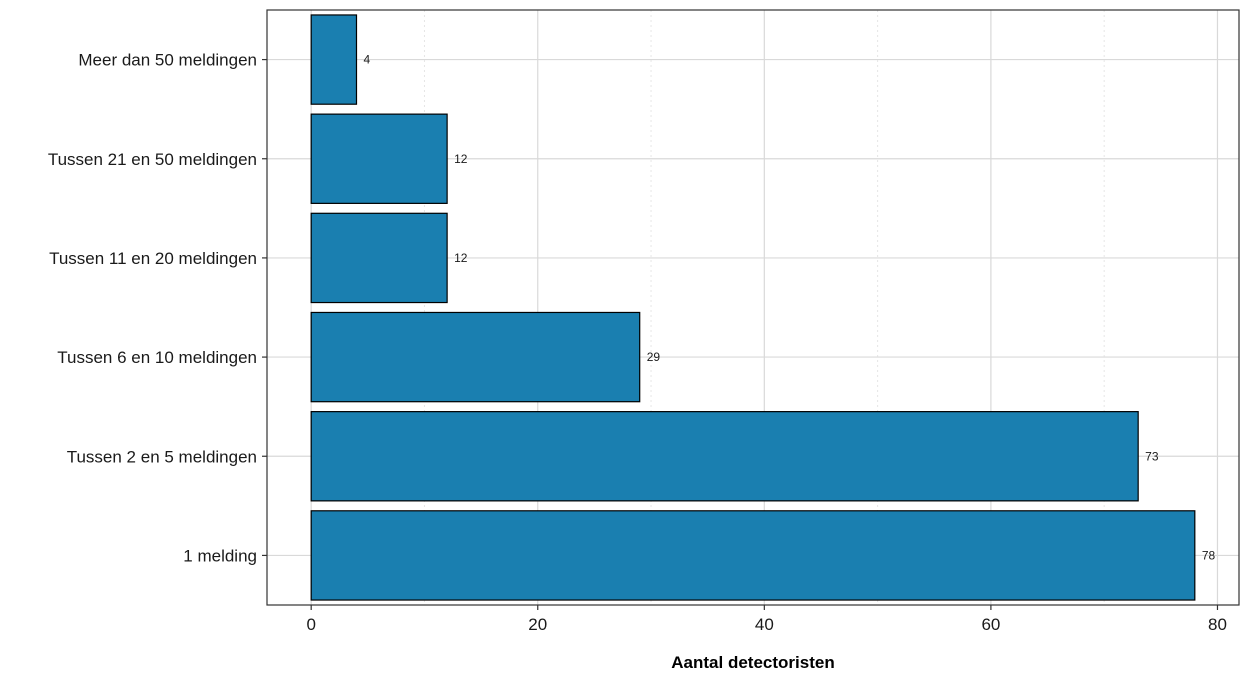 This screenshot has height=681, width=1251. Describe the element at coordinates (1152, 456) in the screenshot. I see `data-label: 73` at that location.